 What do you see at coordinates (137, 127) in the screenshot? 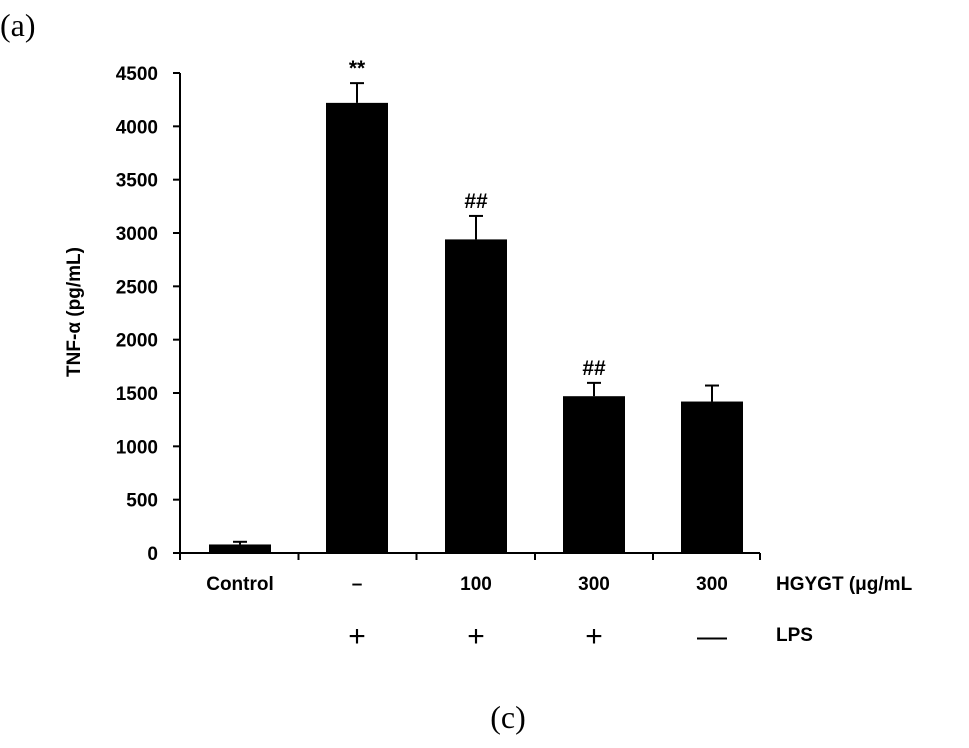
I see `y-tick-label: 4000` at bounding box center [137, 127].